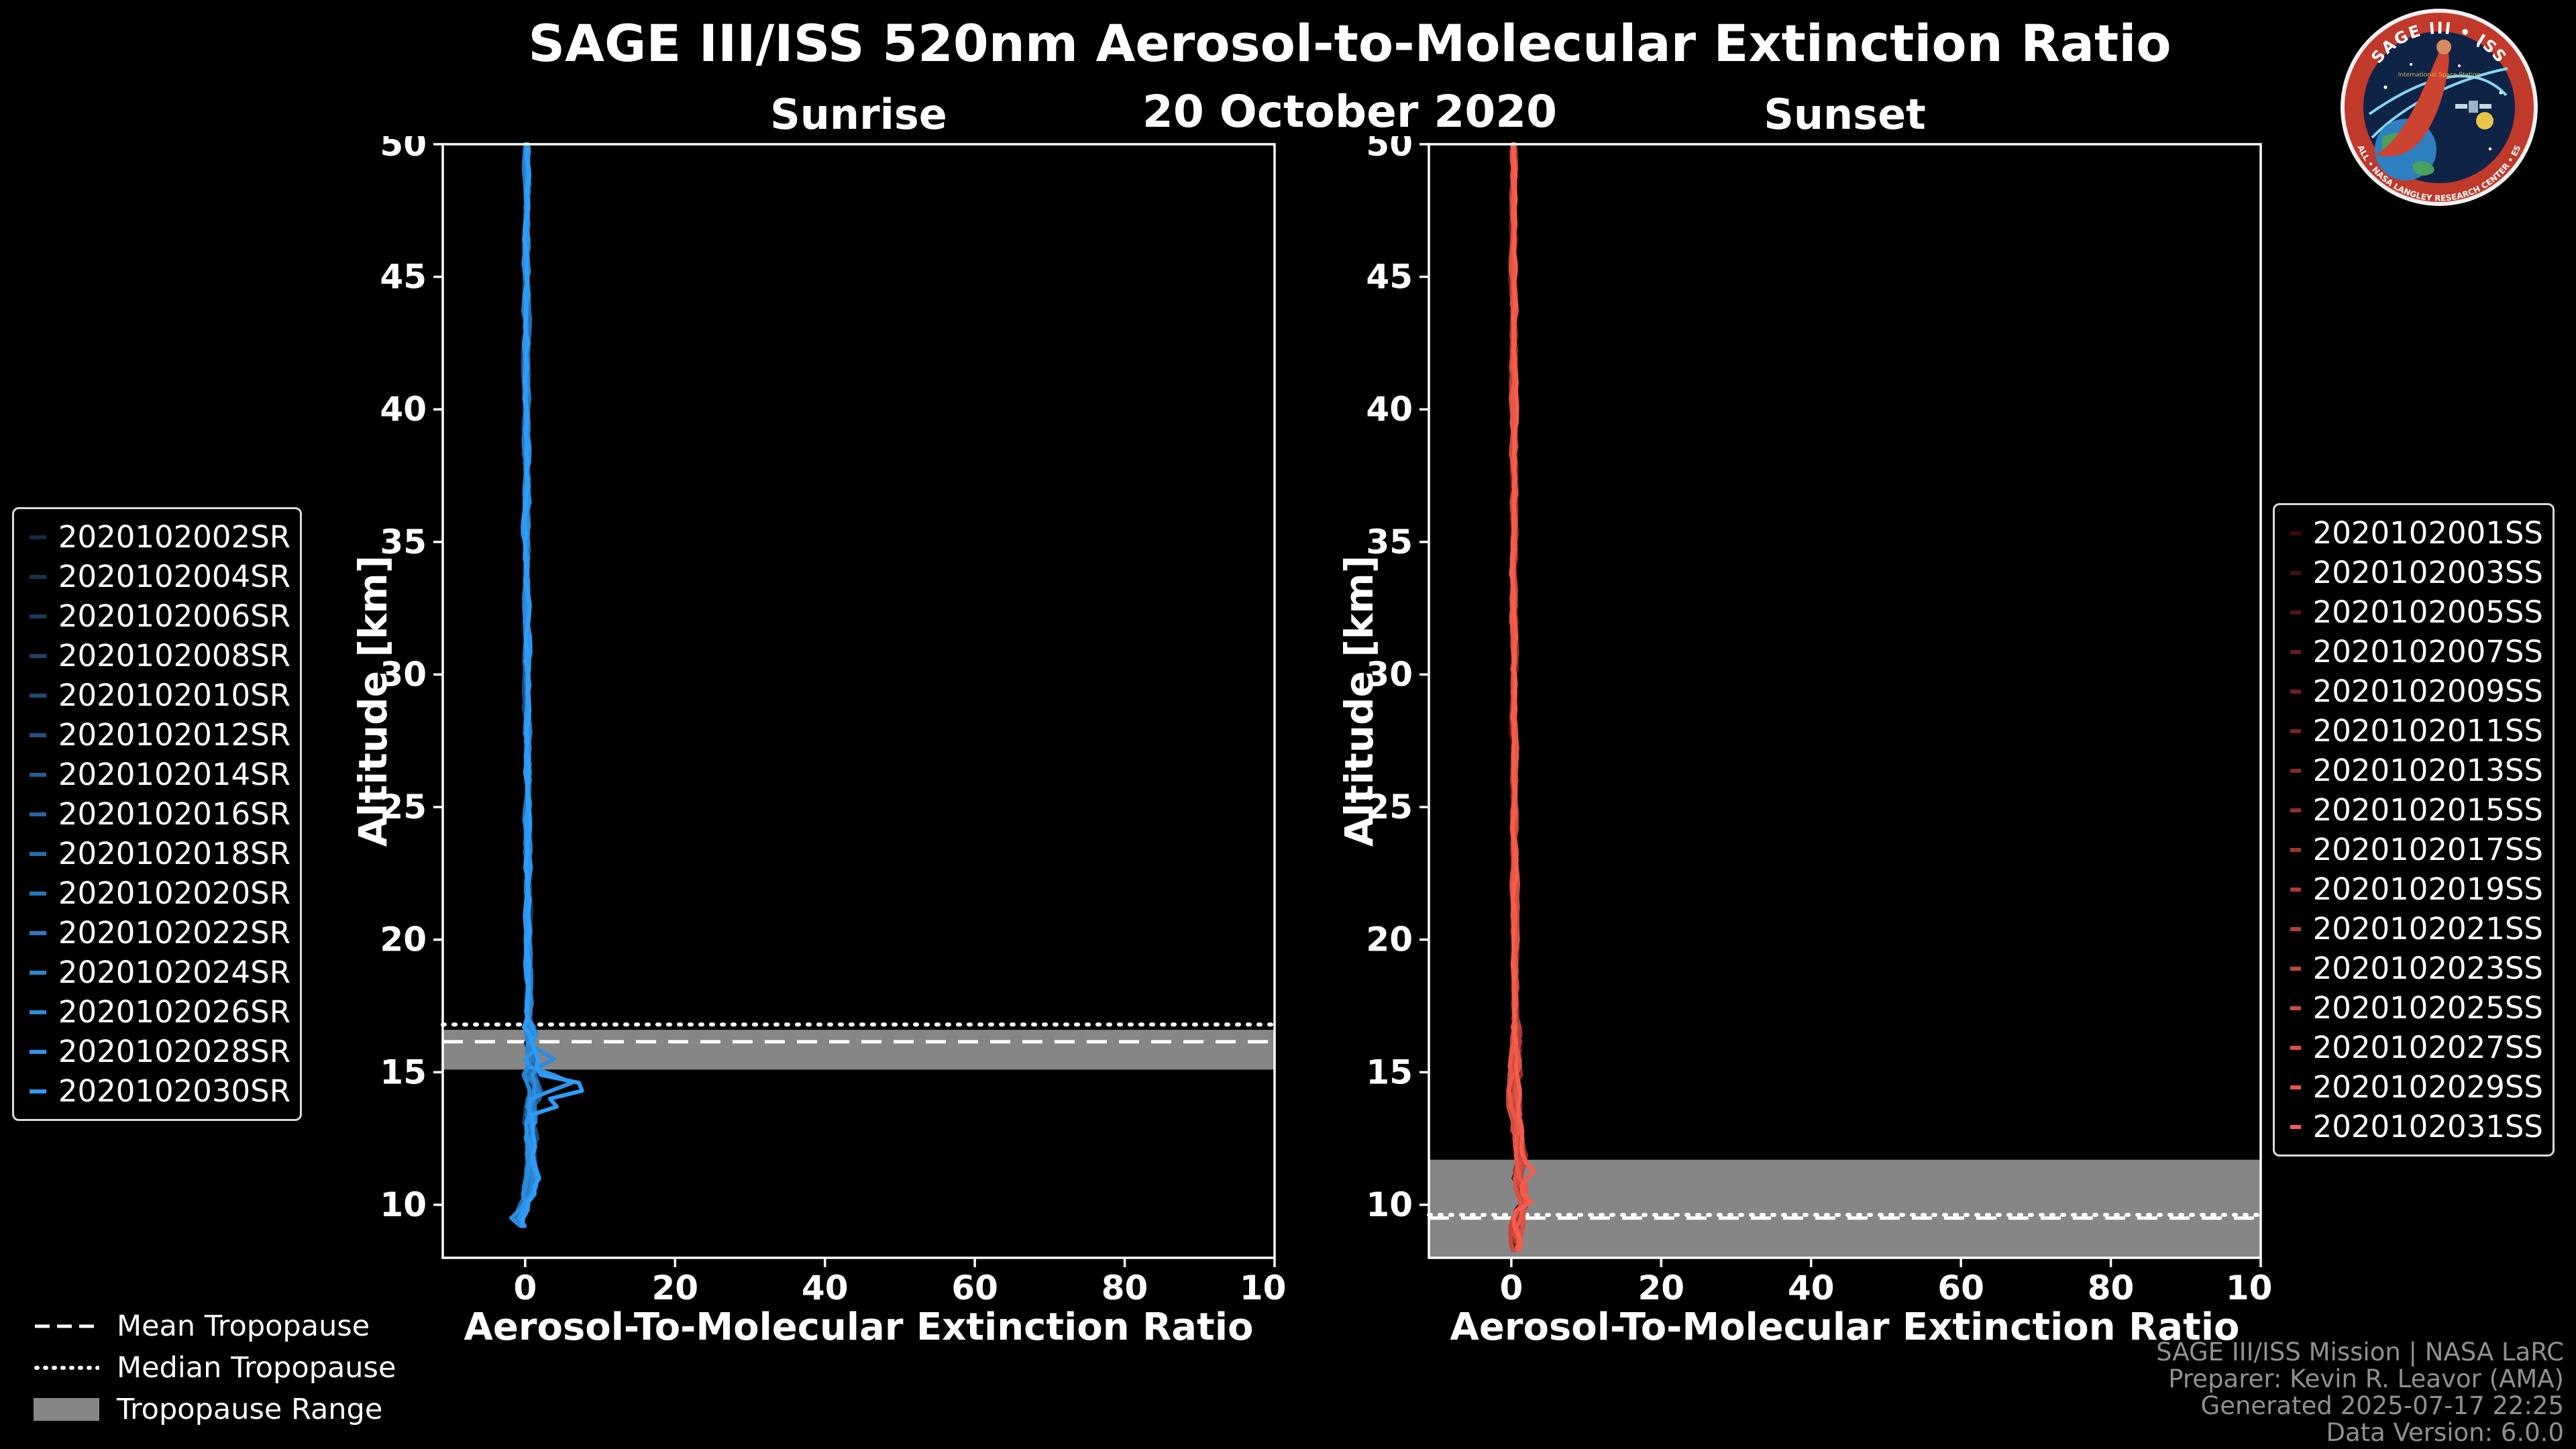 The height and width of the screenshot is (1449, 2576). I want to click on sunrise-x-axis-label: Aerosol-To-Molecular Extinction Ratio, so click(859, 1327).